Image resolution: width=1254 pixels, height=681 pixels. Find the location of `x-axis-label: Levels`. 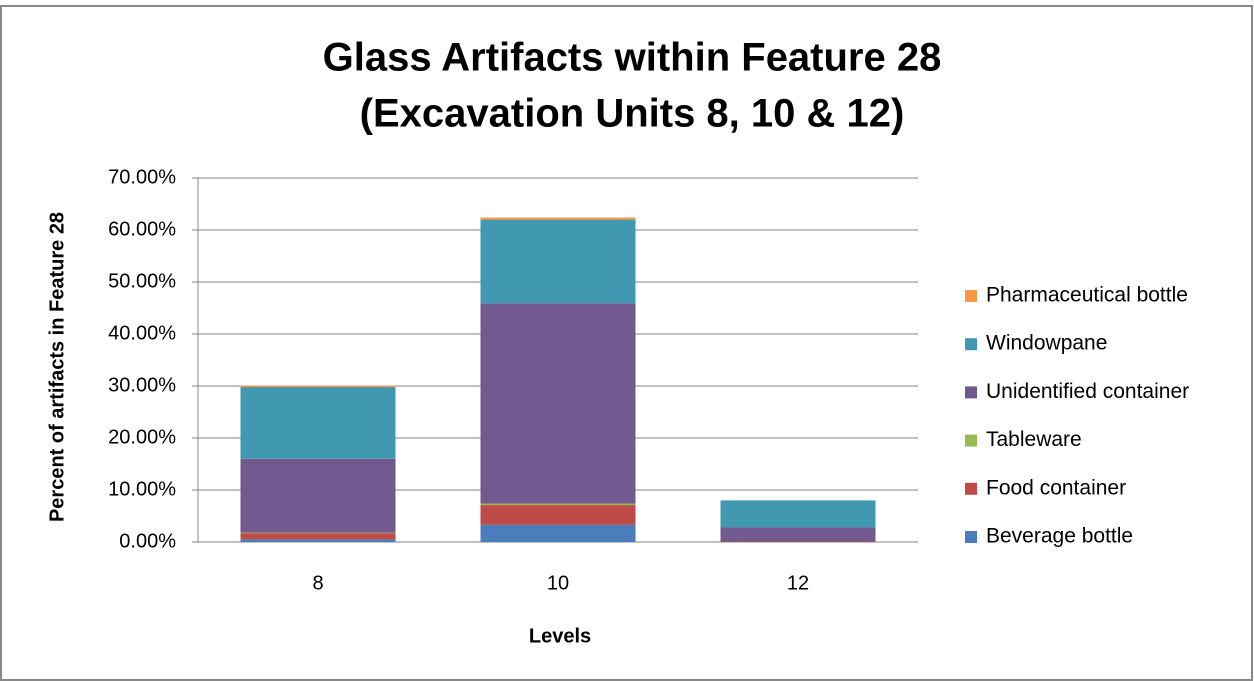

x-axis-label: Levels is located at coordinates (560, 636).